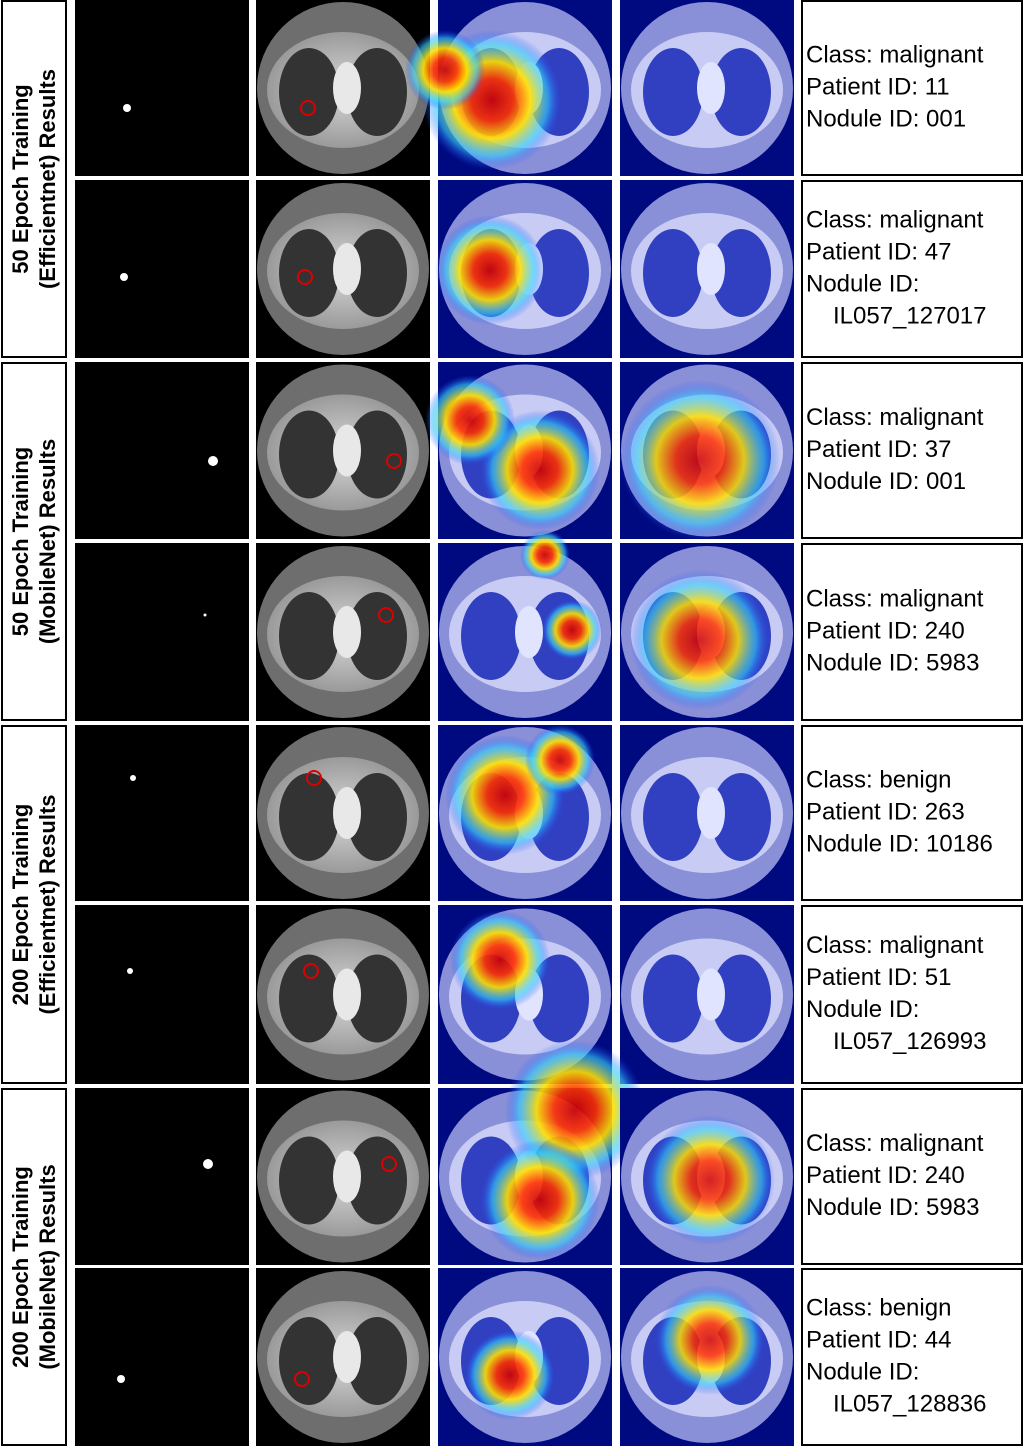  What do you see at coordinates (910, 315) in the screenshot?
I see `info-line: IL057_127017` at bounding box center [910, 315].